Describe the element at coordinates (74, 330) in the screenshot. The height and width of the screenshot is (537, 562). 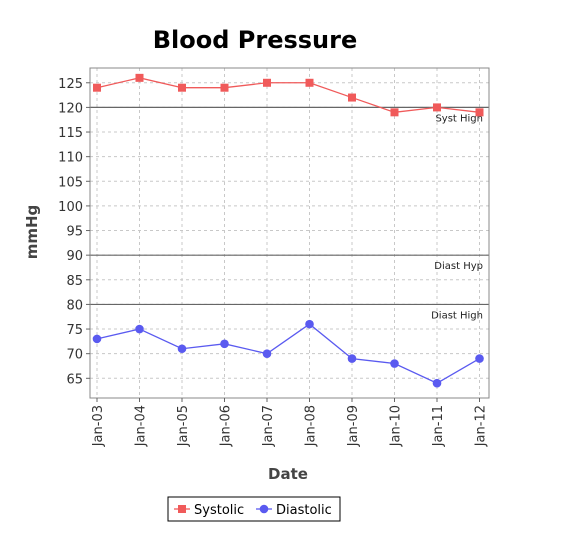
I see `y-tick-label: 75` at that location.